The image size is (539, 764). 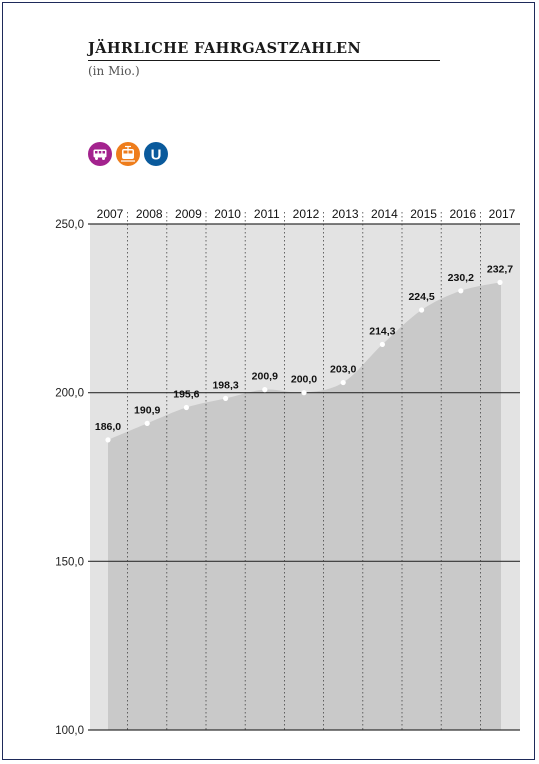 I want to click on x-tick-label: 2014, so click(x=384, y=214).